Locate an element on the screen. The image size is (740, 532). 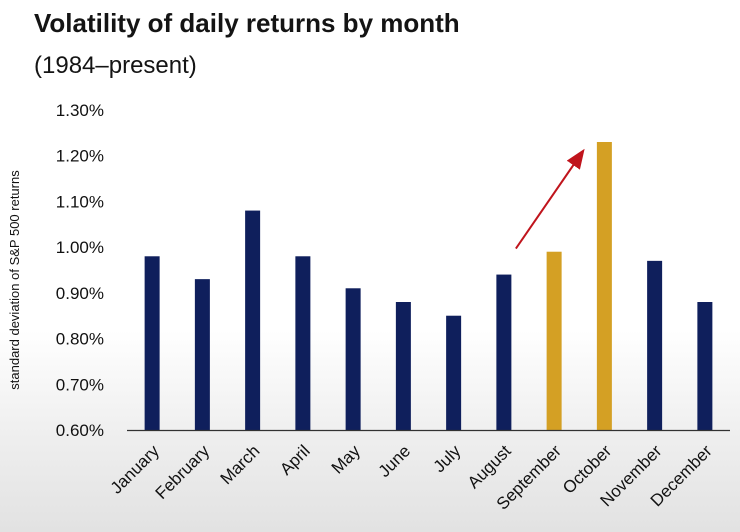
x-tick-label: March is located at coordinates (240, 464).